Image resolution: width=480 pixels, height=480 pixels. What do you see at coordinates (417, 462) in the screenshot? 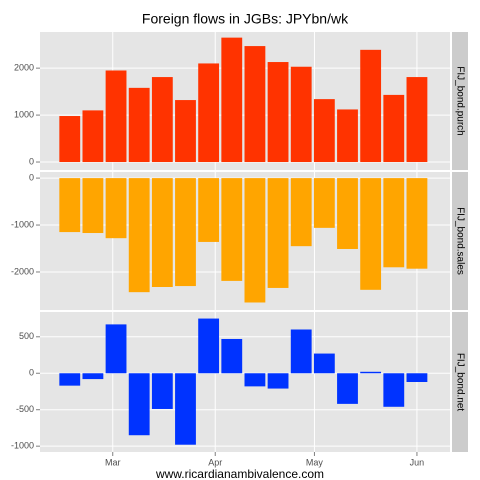
I see `x-tick-label: Jun` at bounding box center [417, 462].